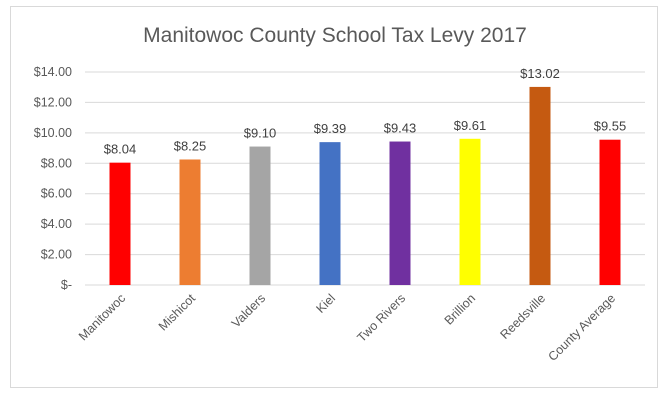 This screenshot has height=393, width=662. I want to click on chart-title: Manitowoc County School Tax Levy 2017, so click(335, 35).